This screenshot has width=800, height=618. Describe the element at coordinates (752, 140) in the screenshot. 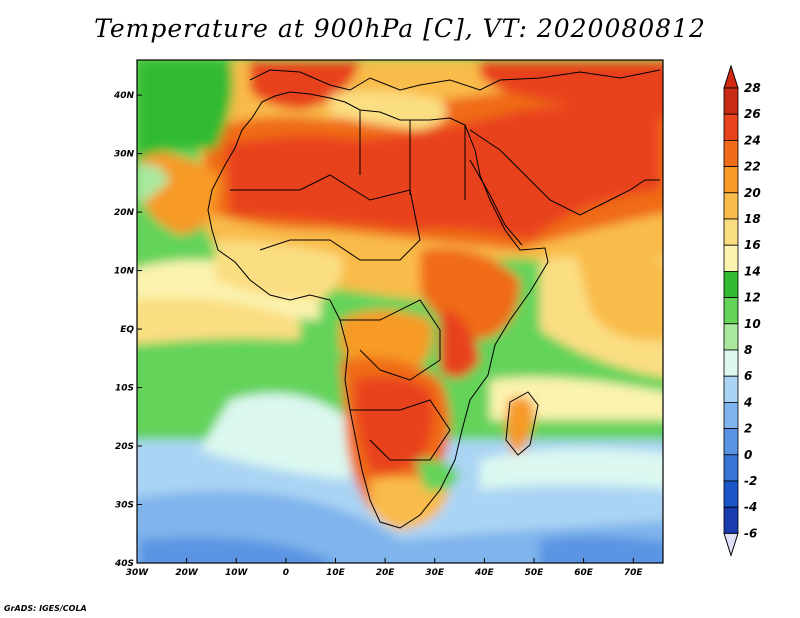

I see `colorbar-label: 24` at that location.